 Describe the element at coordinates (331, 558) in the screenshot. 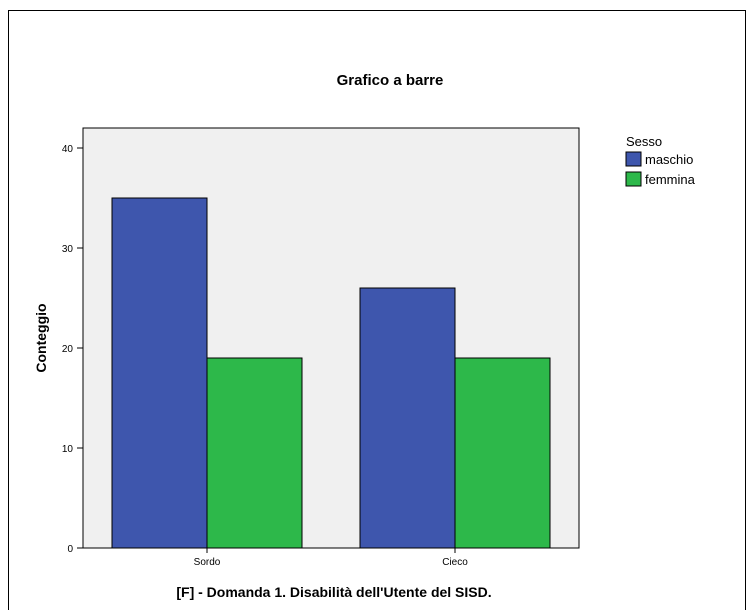

I see `x-axis: Sordo Cieco` at that location.